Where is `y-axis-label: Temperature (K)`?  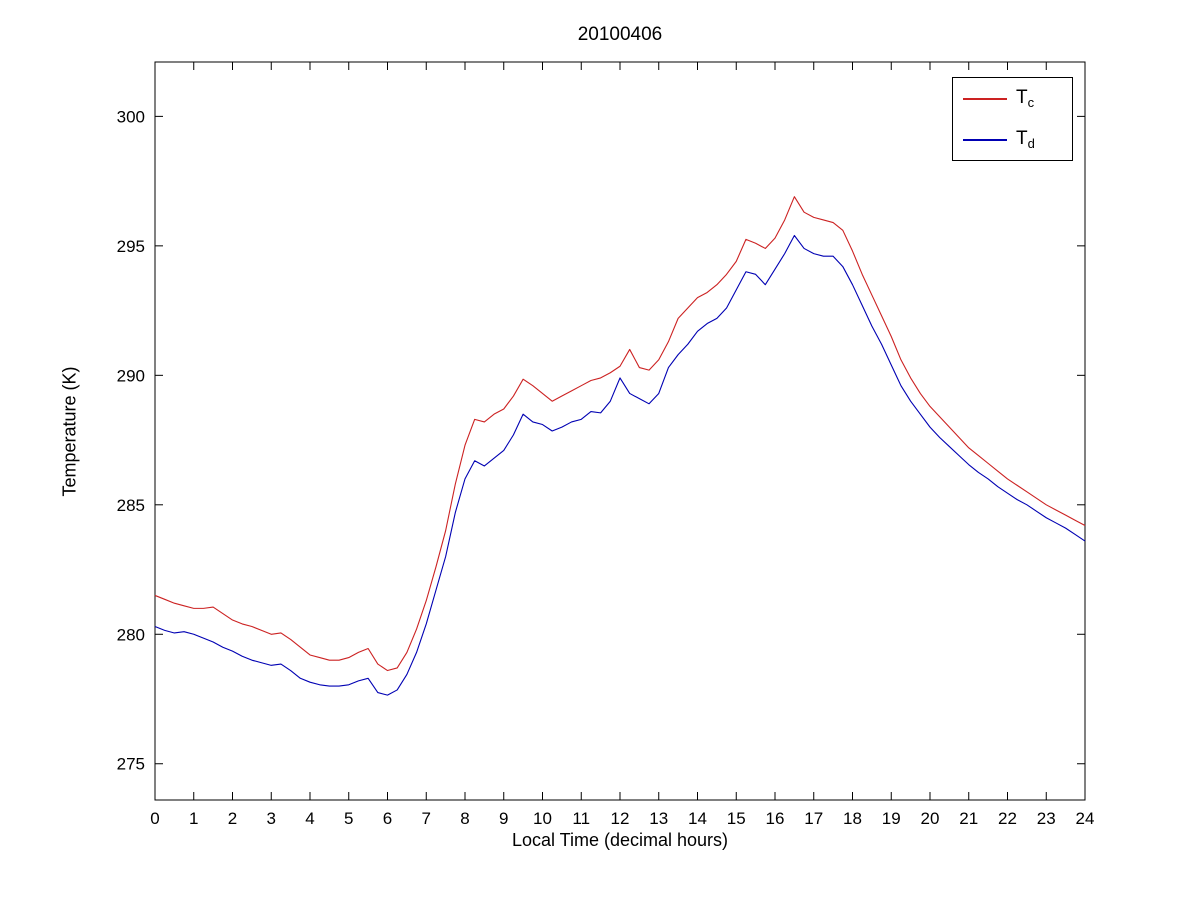 y-axis-label: Temperature (K) is located at coordinates (69, 431).